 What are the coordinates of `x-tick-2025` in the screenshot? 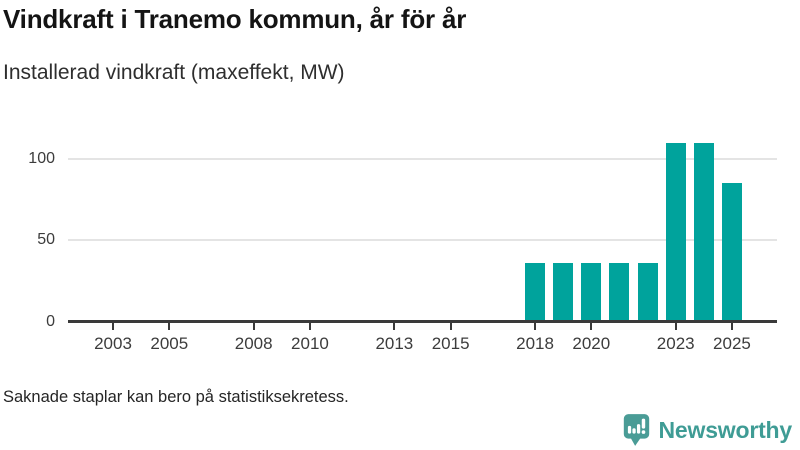 It's located at (731, 326).